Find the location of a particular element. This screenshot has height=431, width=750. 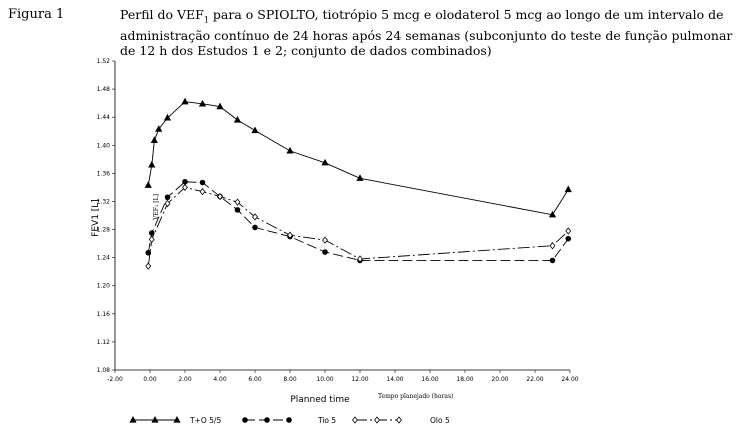

figure-label: Figura 1 is located at coordinates (36, 14).